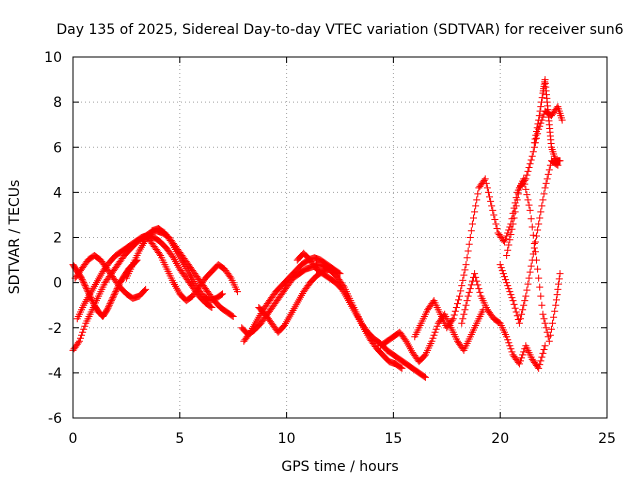  What do you see at coordinates (110, 277) in the screenshot?
I see `series-prn-d` at bounding box center [110, 277].